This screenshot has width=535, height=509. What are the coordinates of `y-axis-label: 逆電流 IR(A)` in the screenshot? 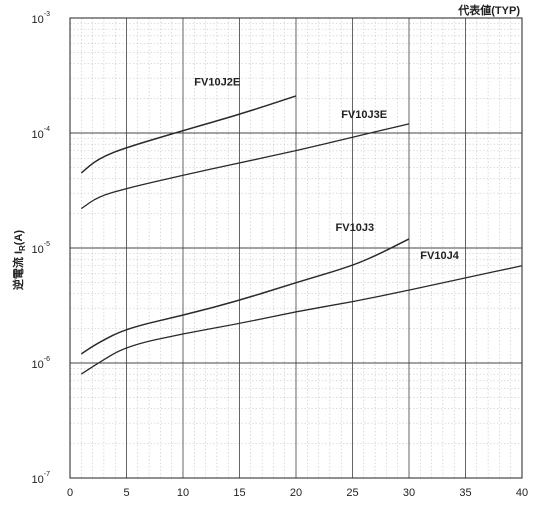 It's located at (19, 260).